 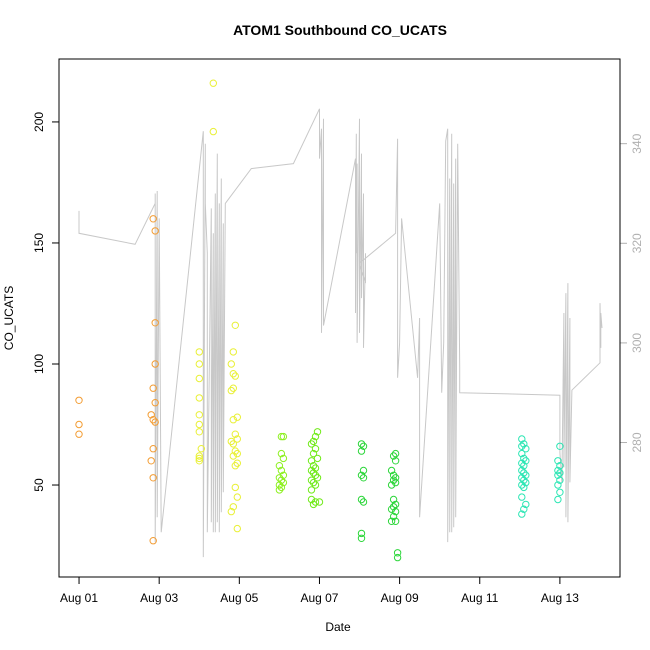 What do you see at coordinates (637, 243) in the screenshot?
I see `secondary-tick-label: 320` at bounding box center [637, 243].